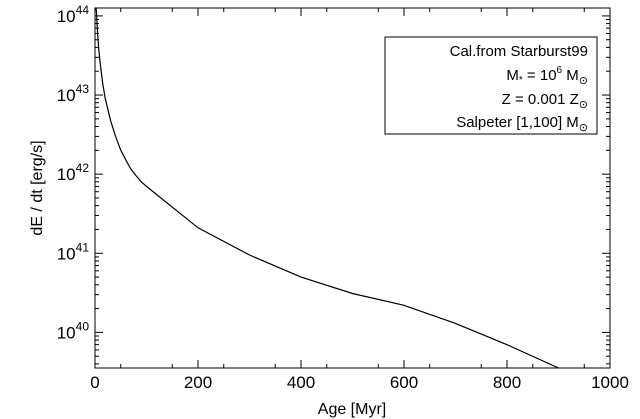  What do you see at coordinates (517, 122) in the screenshot?
I see `annotation-imf: Salpeter [1,100] M` at bounding box center [517, 122].